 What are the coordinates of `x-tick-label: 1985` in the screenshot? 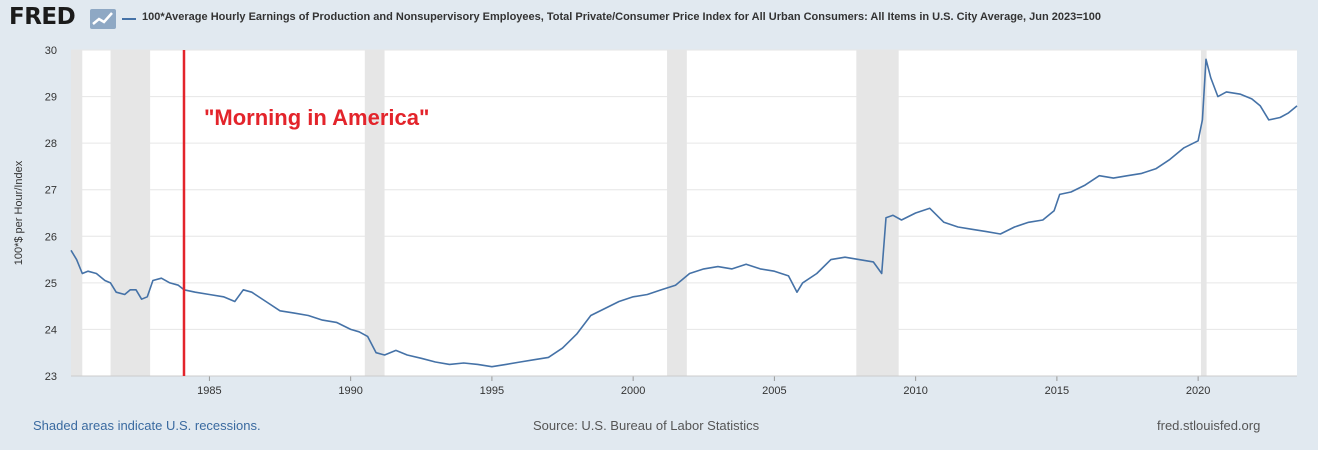 It's located at (209, 391).